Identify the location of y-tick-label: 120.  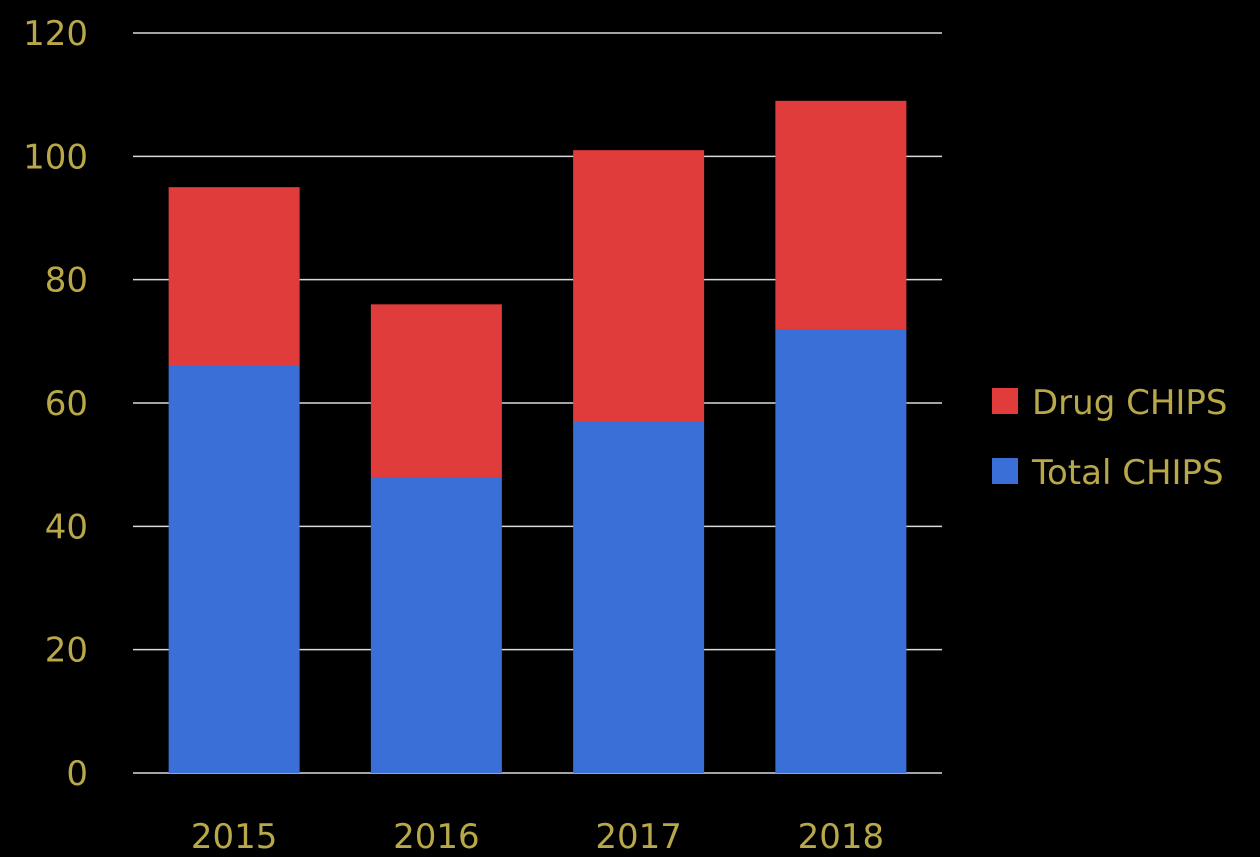
(55, 34).